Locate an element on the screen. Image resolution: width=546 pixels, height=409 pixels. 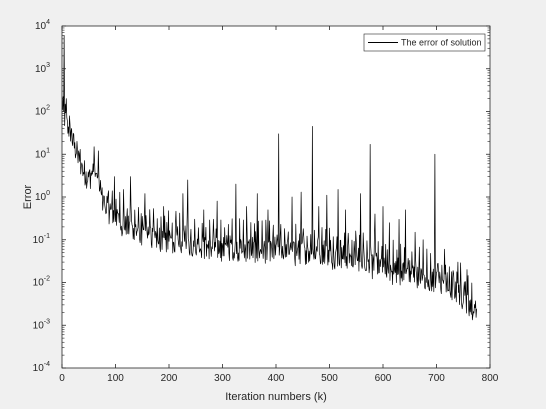
x-tick-label: 400 is located at coordinates (276, 378).